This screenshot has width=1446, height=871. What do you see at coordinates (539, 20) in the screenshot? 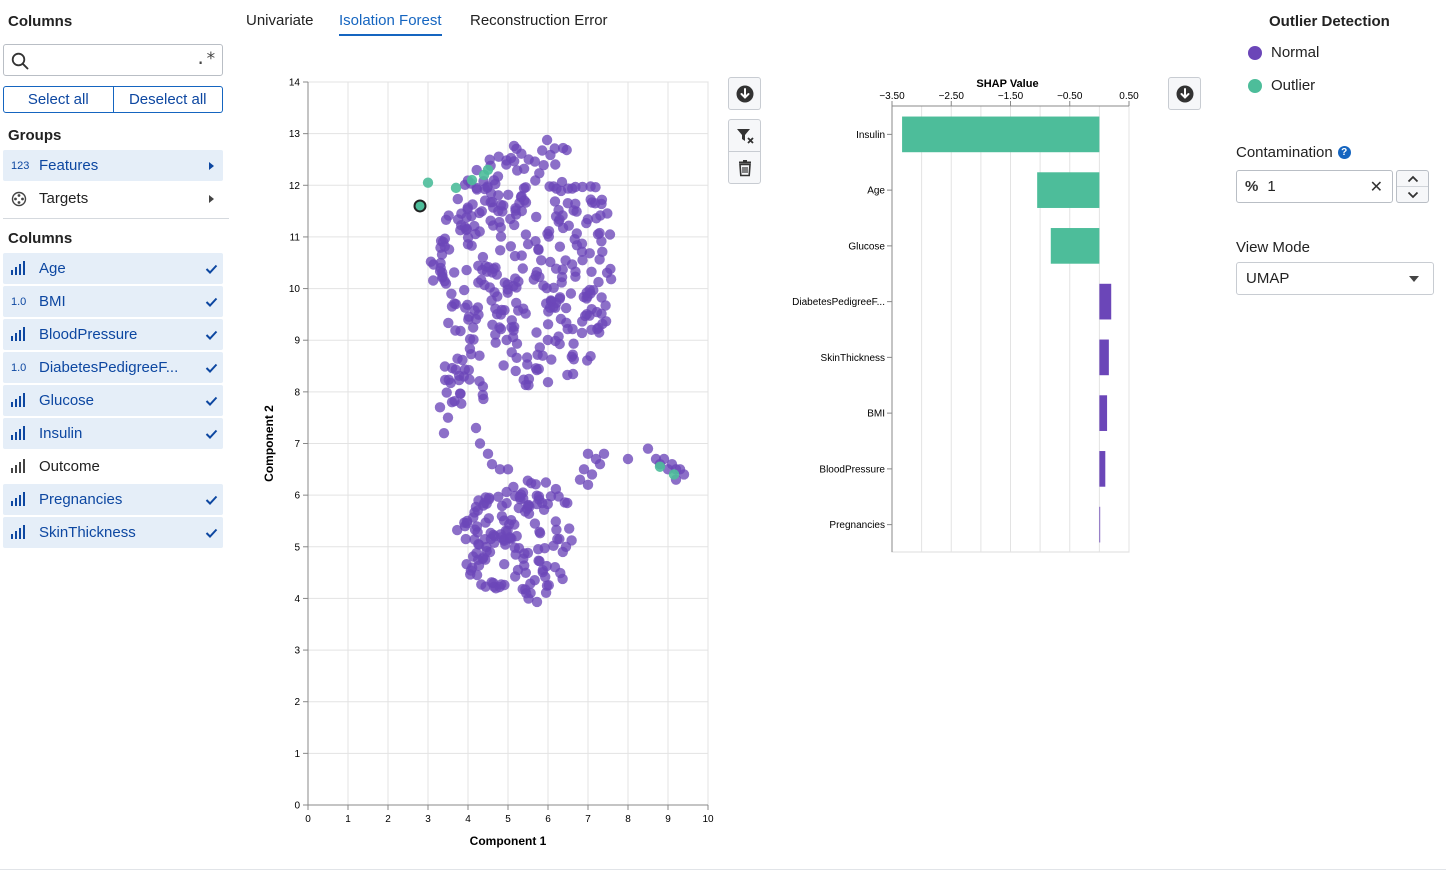
I see `tab-reconstruction-error: Reconstruction Error` at bounding box center [539, 20].